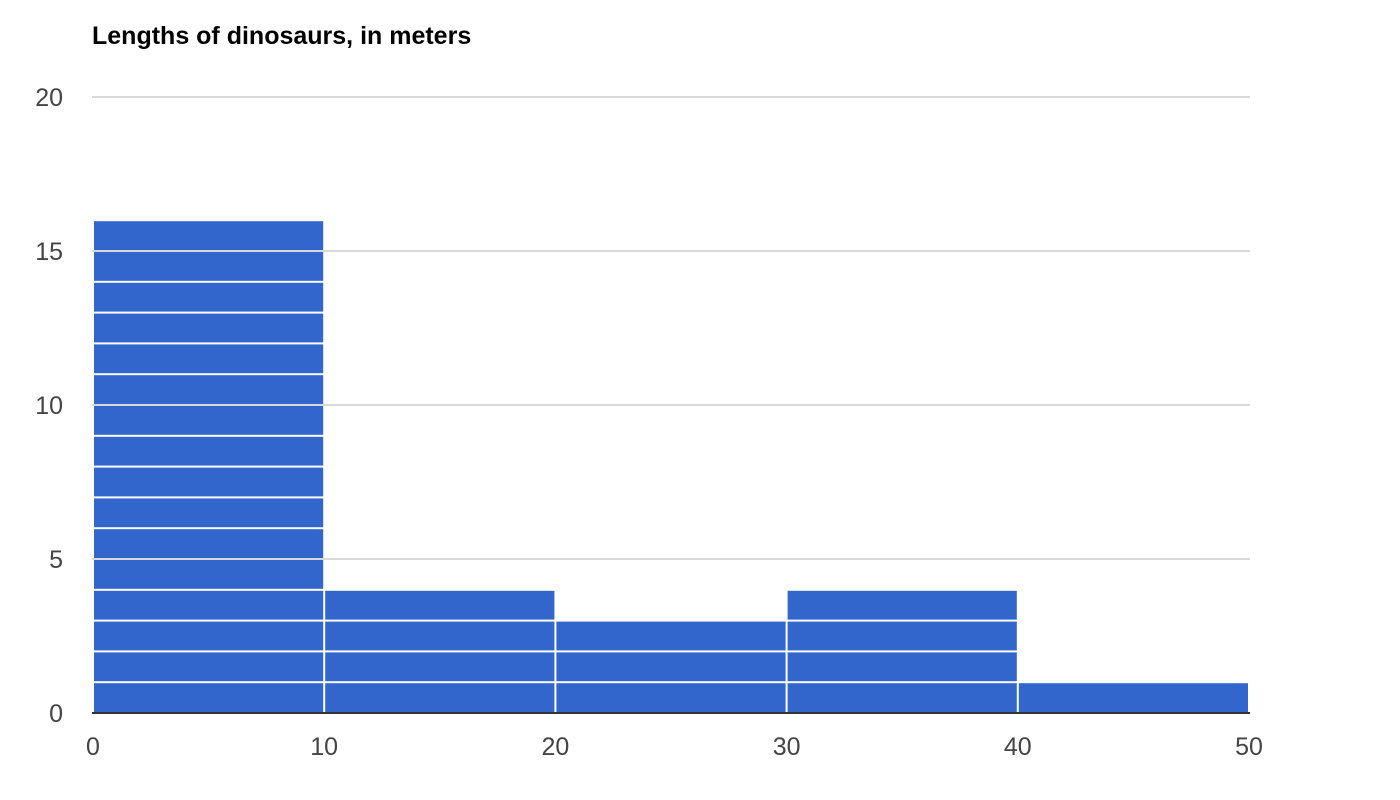  I want to click on x-tick-label: 10, so click(324, 747).